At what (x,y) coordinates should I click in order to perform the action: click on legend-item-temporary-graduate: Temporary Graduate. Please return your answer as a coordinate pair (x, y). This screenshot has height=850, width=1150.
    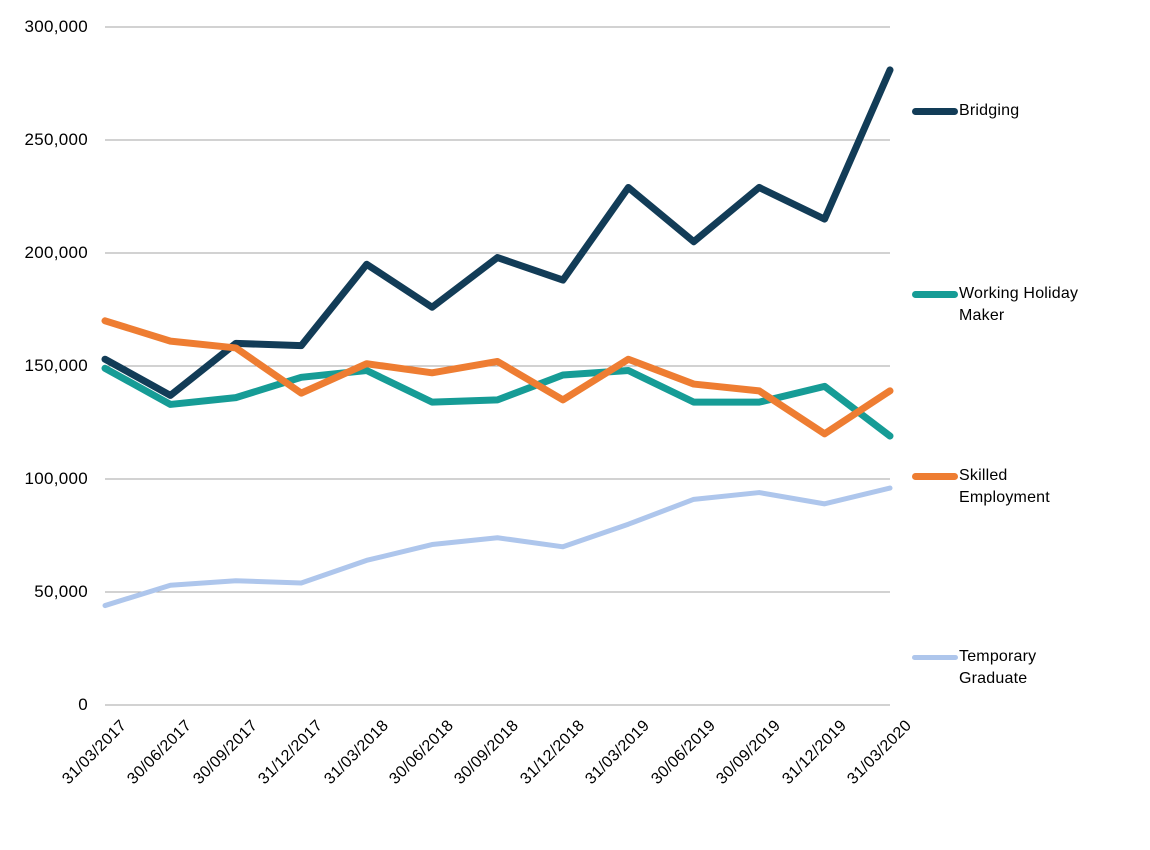
    Looking at the image, I should click on (1004, 668).